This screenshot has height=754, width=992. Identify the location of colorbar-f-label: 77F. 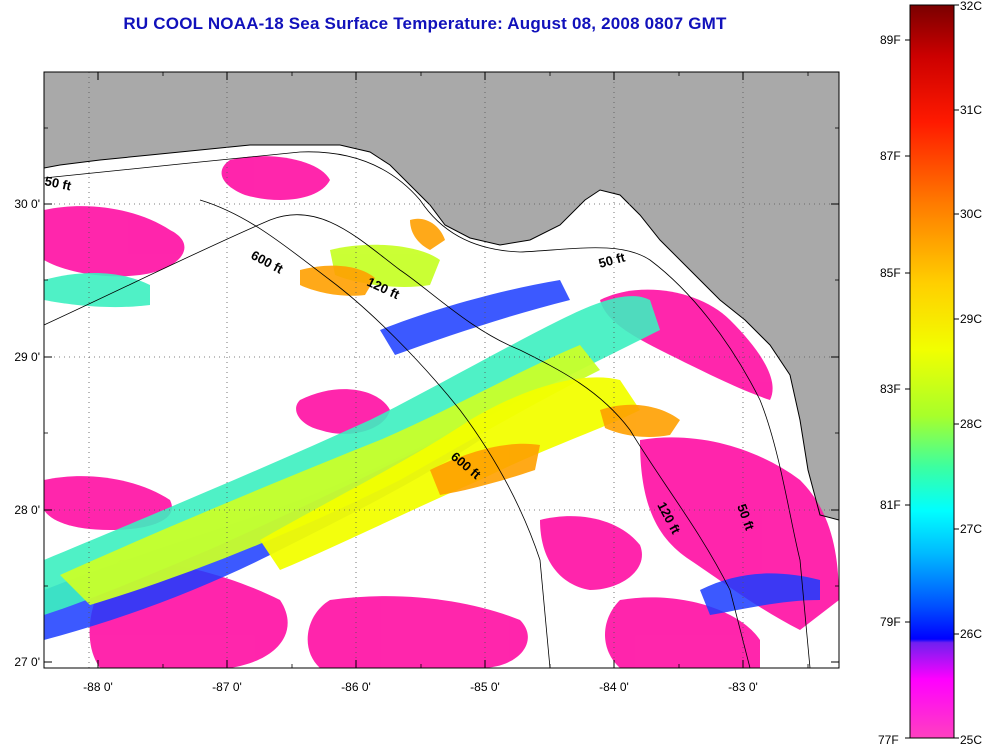
(888, 740).